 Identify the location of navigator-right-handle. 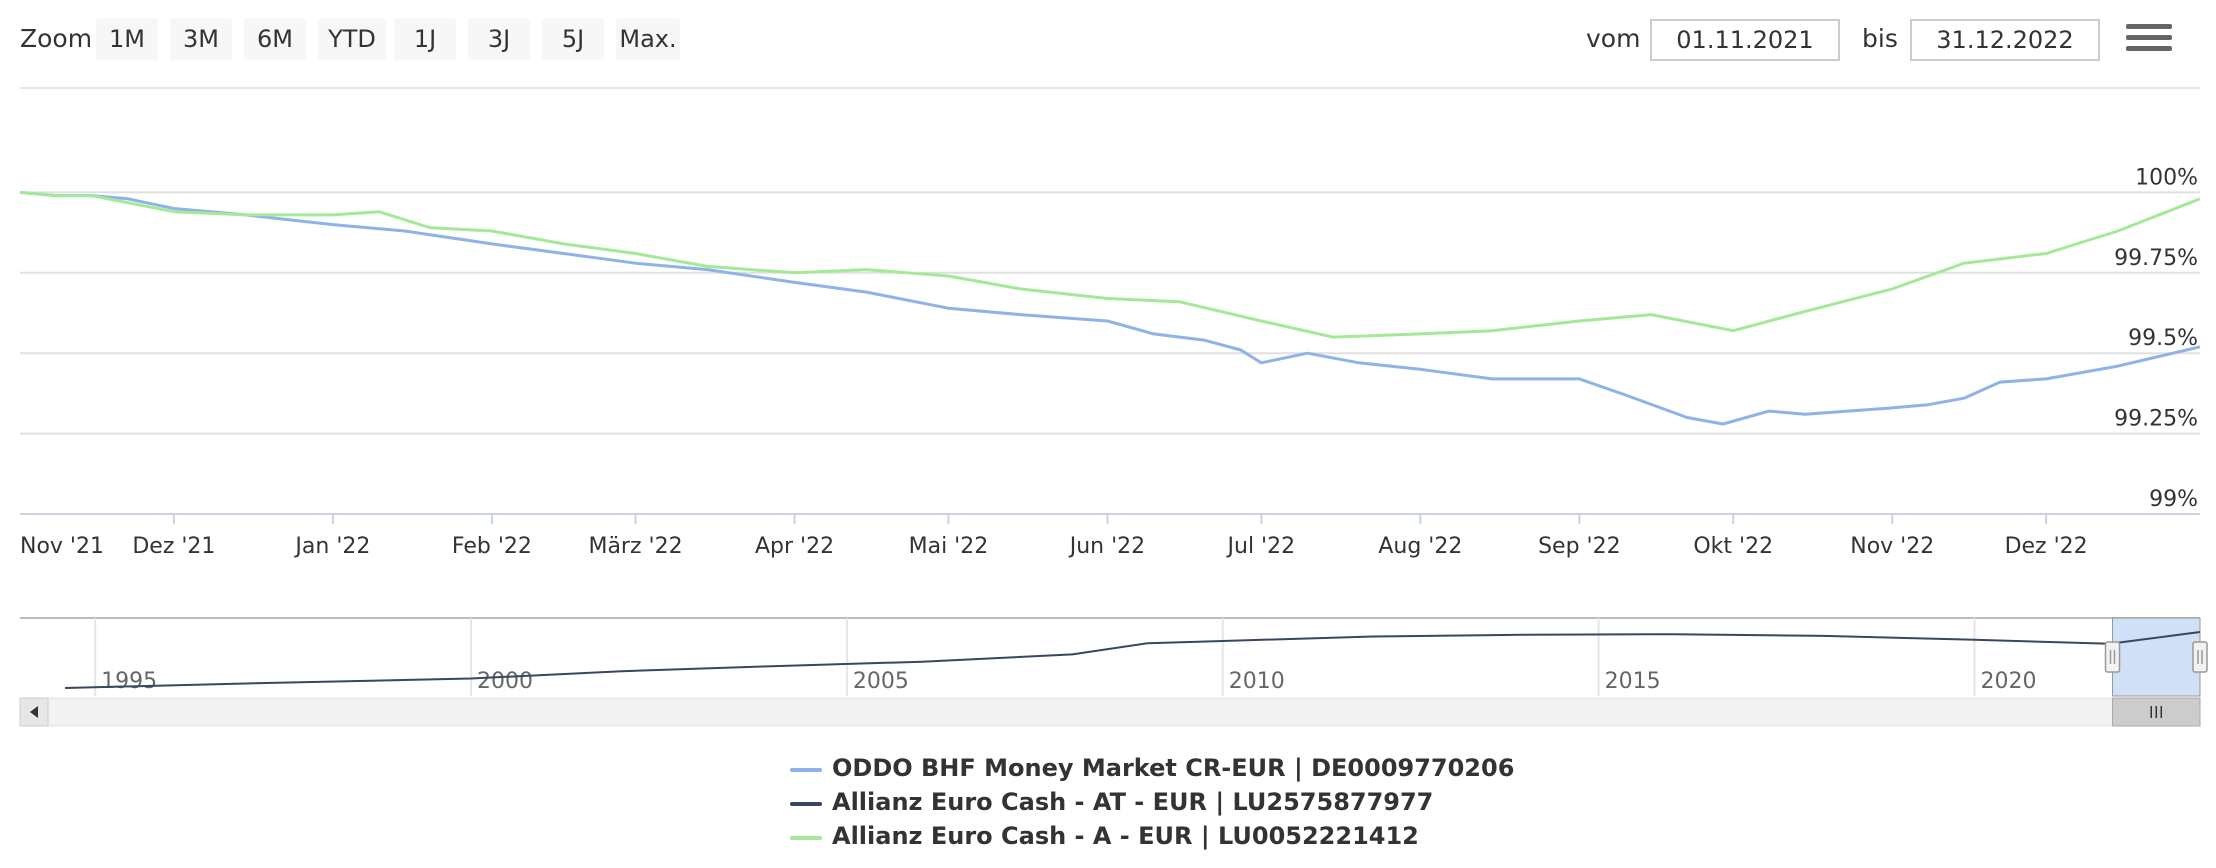
(2200, 657).